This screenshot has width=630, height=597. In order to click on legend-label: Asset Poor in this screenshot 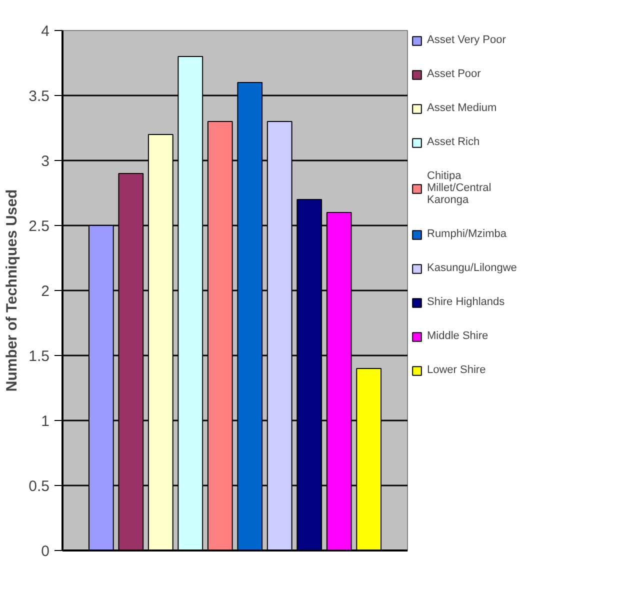, I will do `click(454, 74)`.